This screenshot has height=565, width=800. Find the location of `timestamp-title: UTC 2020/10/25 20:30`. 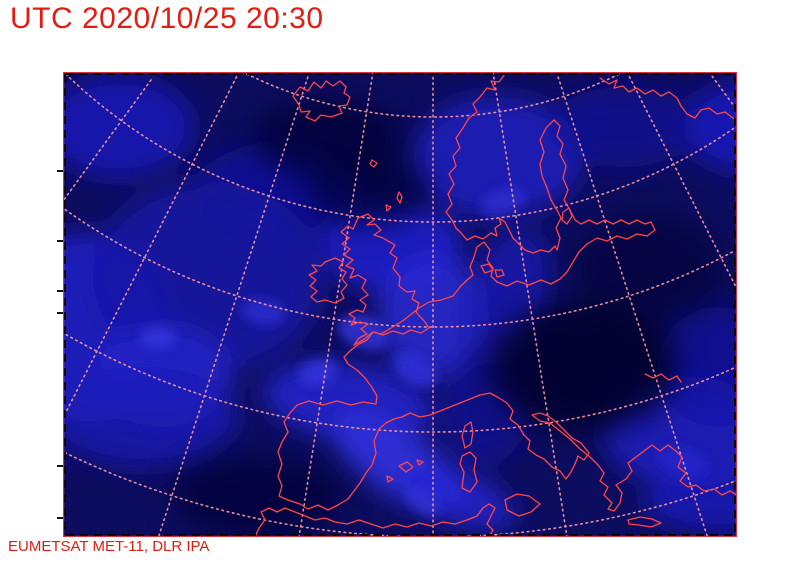

timestamp-title: UTC 2020/10/25 20:30 is located at coordinates (167, 18).